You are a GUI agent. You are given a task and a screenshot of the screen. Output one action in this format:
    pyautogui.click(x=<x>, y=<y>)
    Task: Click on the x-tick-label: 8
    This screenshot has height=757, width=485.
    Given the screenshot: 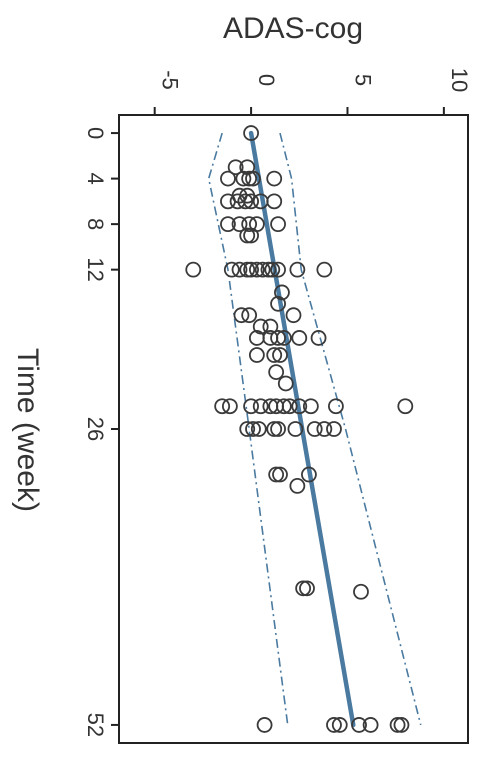 What is the action you would take?
    pyautogui.click(x=95, y=224)
    